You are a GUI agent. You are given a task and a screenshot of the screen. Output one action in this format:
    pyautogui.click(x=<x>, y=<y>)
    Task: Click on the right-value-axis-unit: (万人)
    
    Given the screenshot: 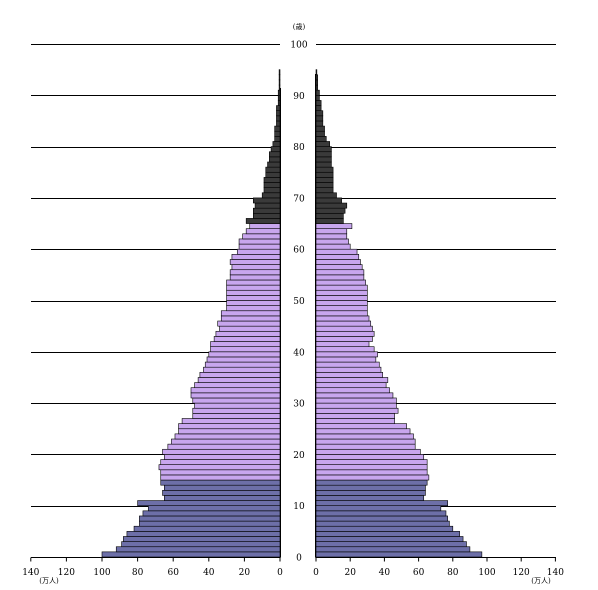 What is the action you would take?
    pyautogui.click(x=541, y=581)
    